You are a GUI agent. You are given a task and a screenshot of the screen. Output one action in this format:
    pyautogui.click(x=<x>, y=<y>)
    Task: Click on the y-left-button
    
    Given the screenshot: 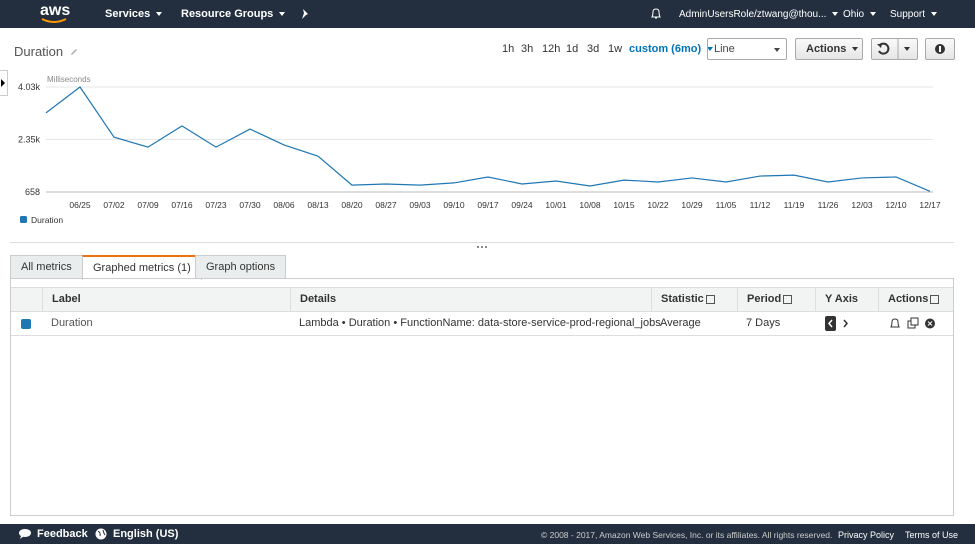 What is the action you would take?
    pyautogui.click(x=830, y=323)
    